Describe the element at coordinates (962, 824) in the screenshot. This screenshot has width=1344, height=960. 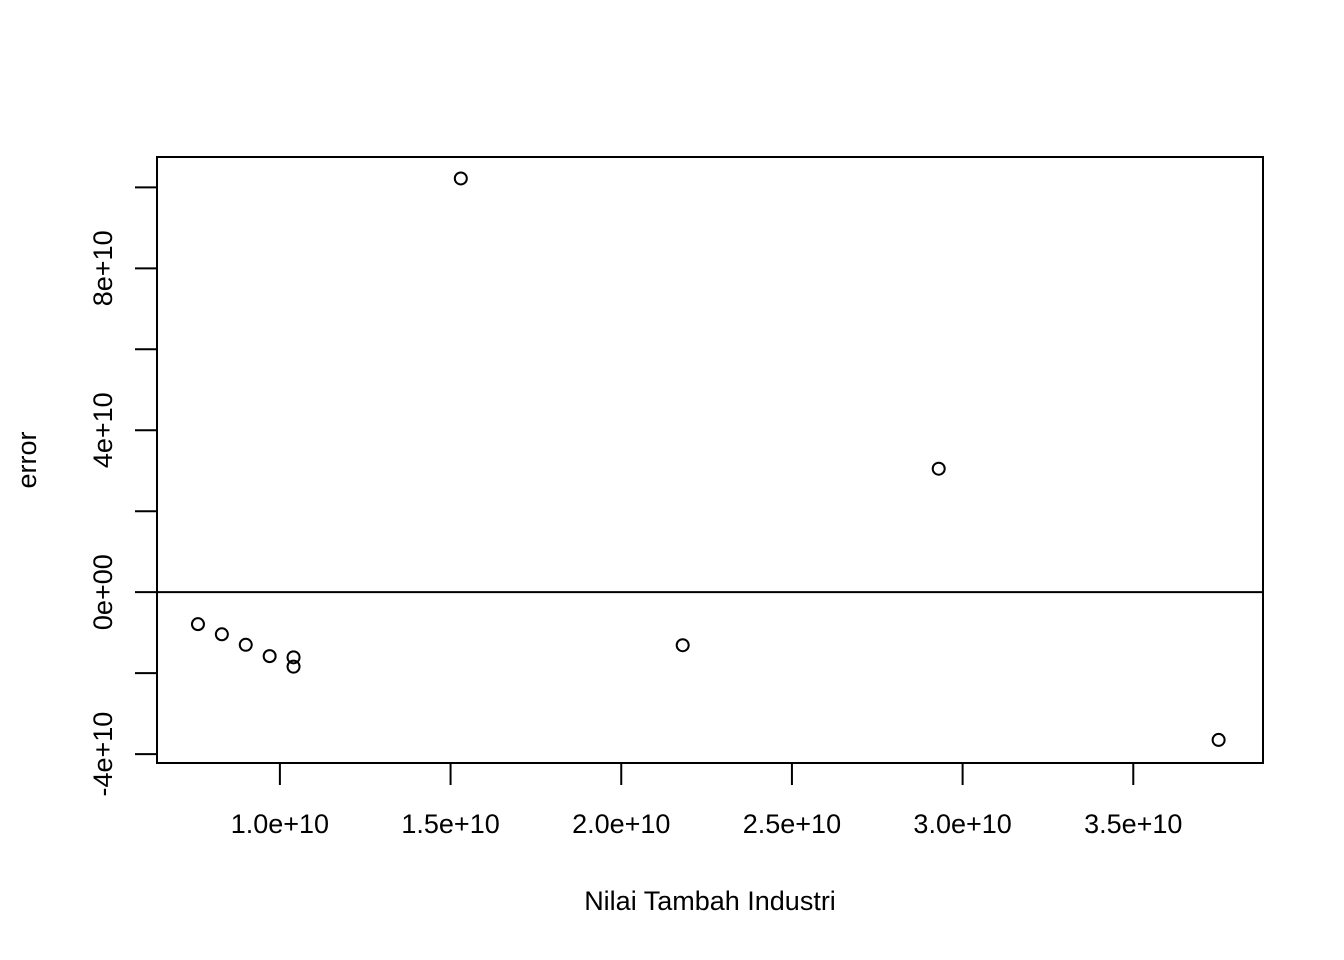
I see `x-tick-label: 3.0e+10` at that location.